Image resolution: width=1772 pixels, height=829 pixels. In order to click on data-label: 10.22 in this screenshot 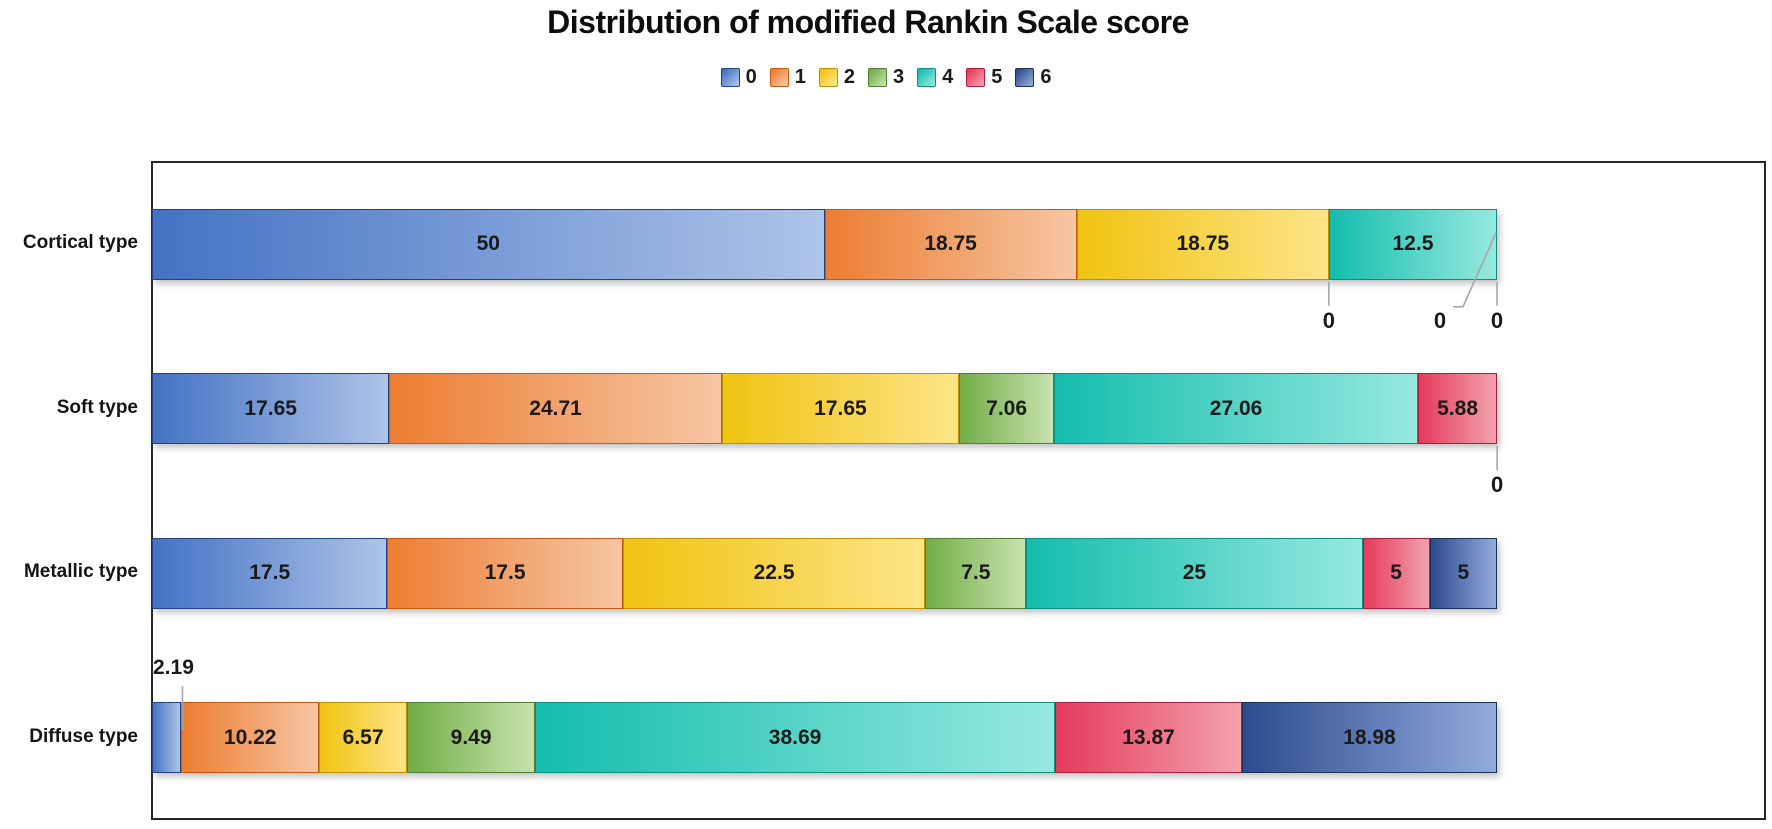, I will do `click(250, 737)`.